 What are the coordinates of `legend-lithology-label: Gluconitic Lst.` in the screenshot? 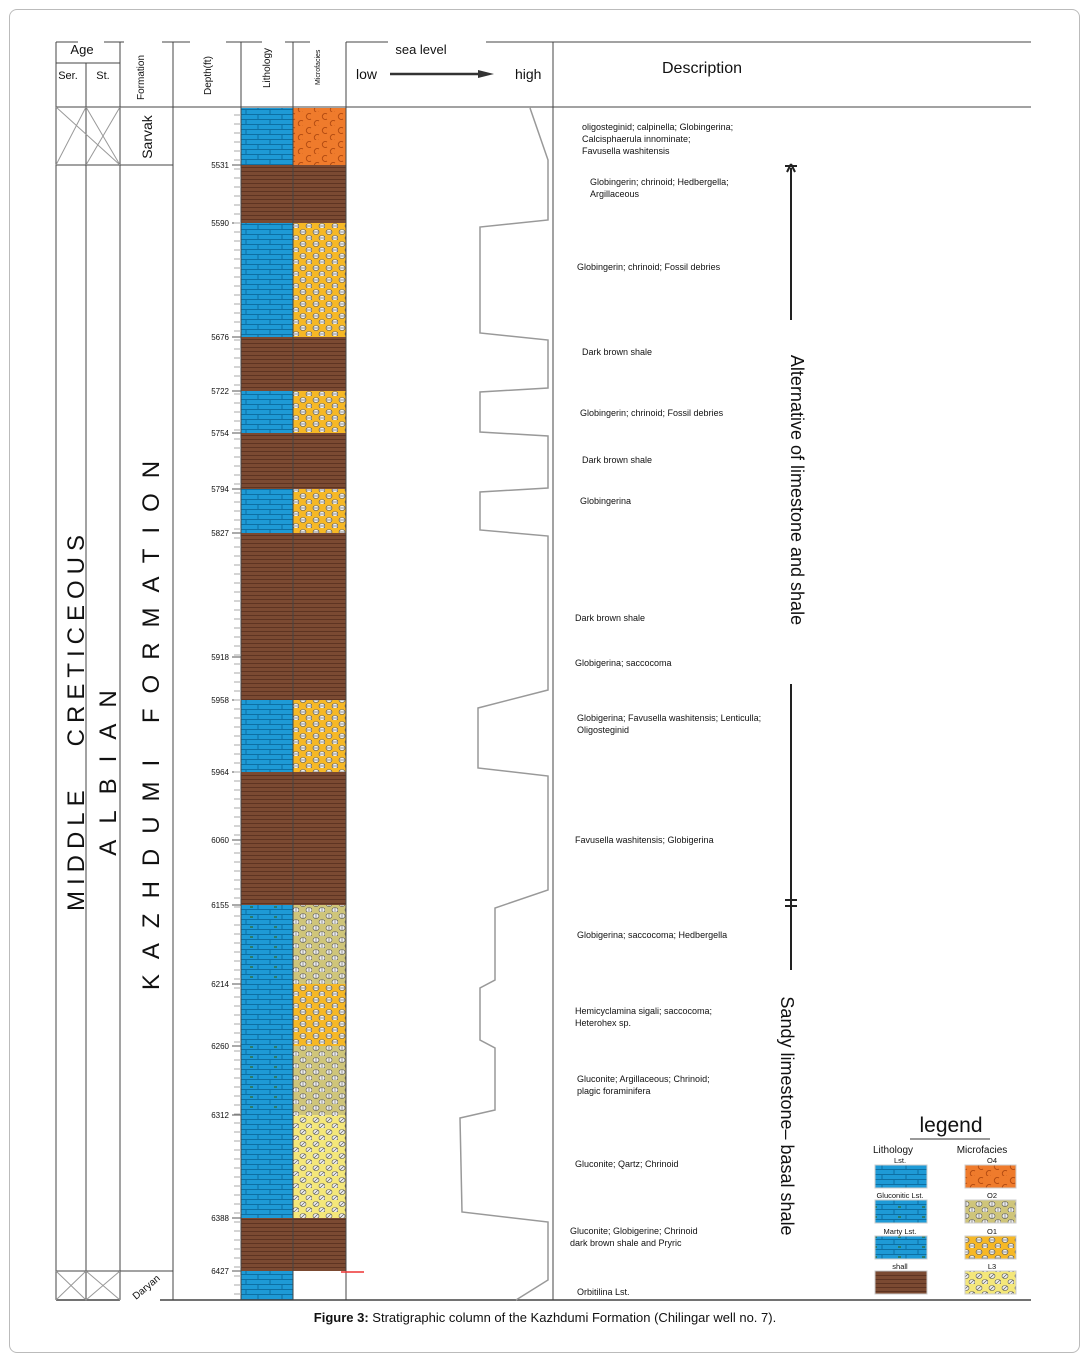 It's located at (899, 1195).